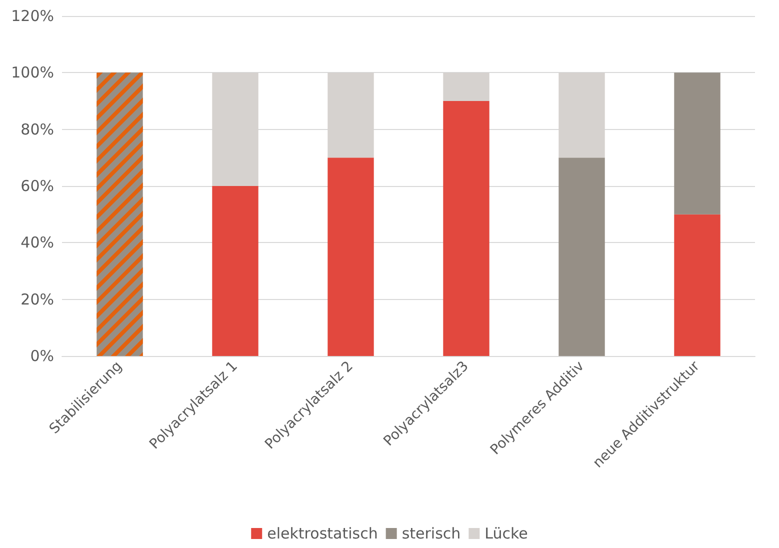  I want to click on y-tick-label: 40%, so click(37, 243).